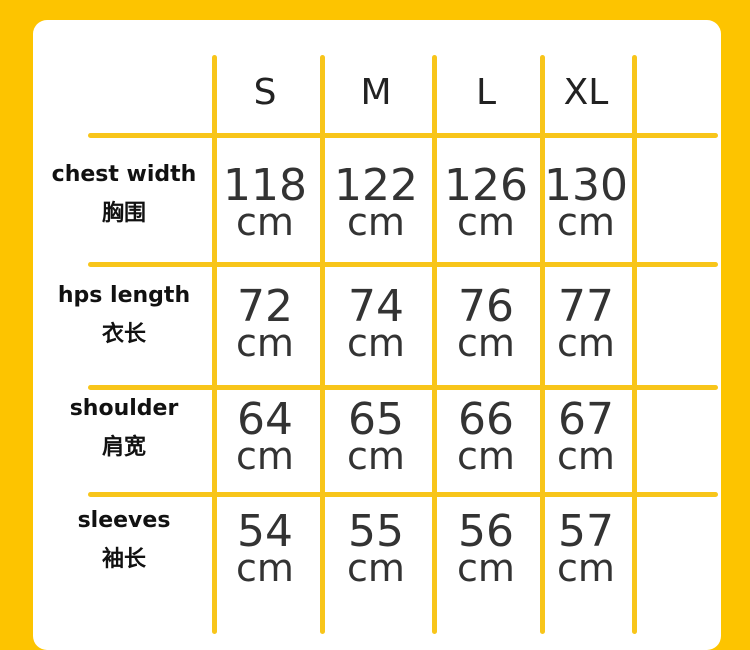 This screenshot has height=650, width=750. I want to click on measurement-cell: 76 cm, so click(486, 323).